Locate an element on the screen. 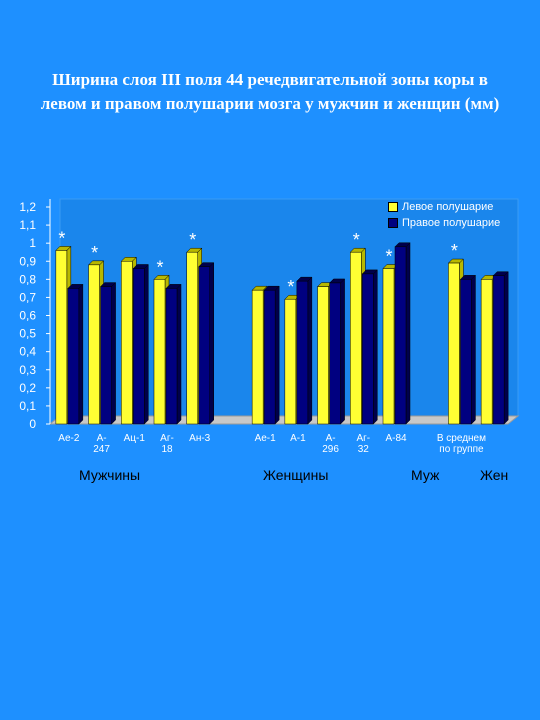 The image size is (540, 720). y-tick-label: 0,8 is located at coordinates (27, 279).